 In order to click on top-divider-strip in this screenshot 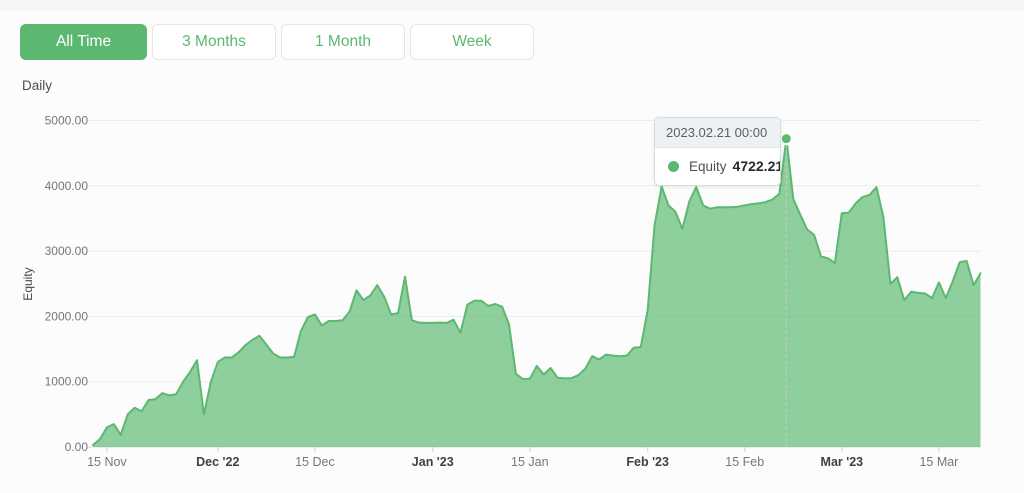, I will do `click(512, 5)`.